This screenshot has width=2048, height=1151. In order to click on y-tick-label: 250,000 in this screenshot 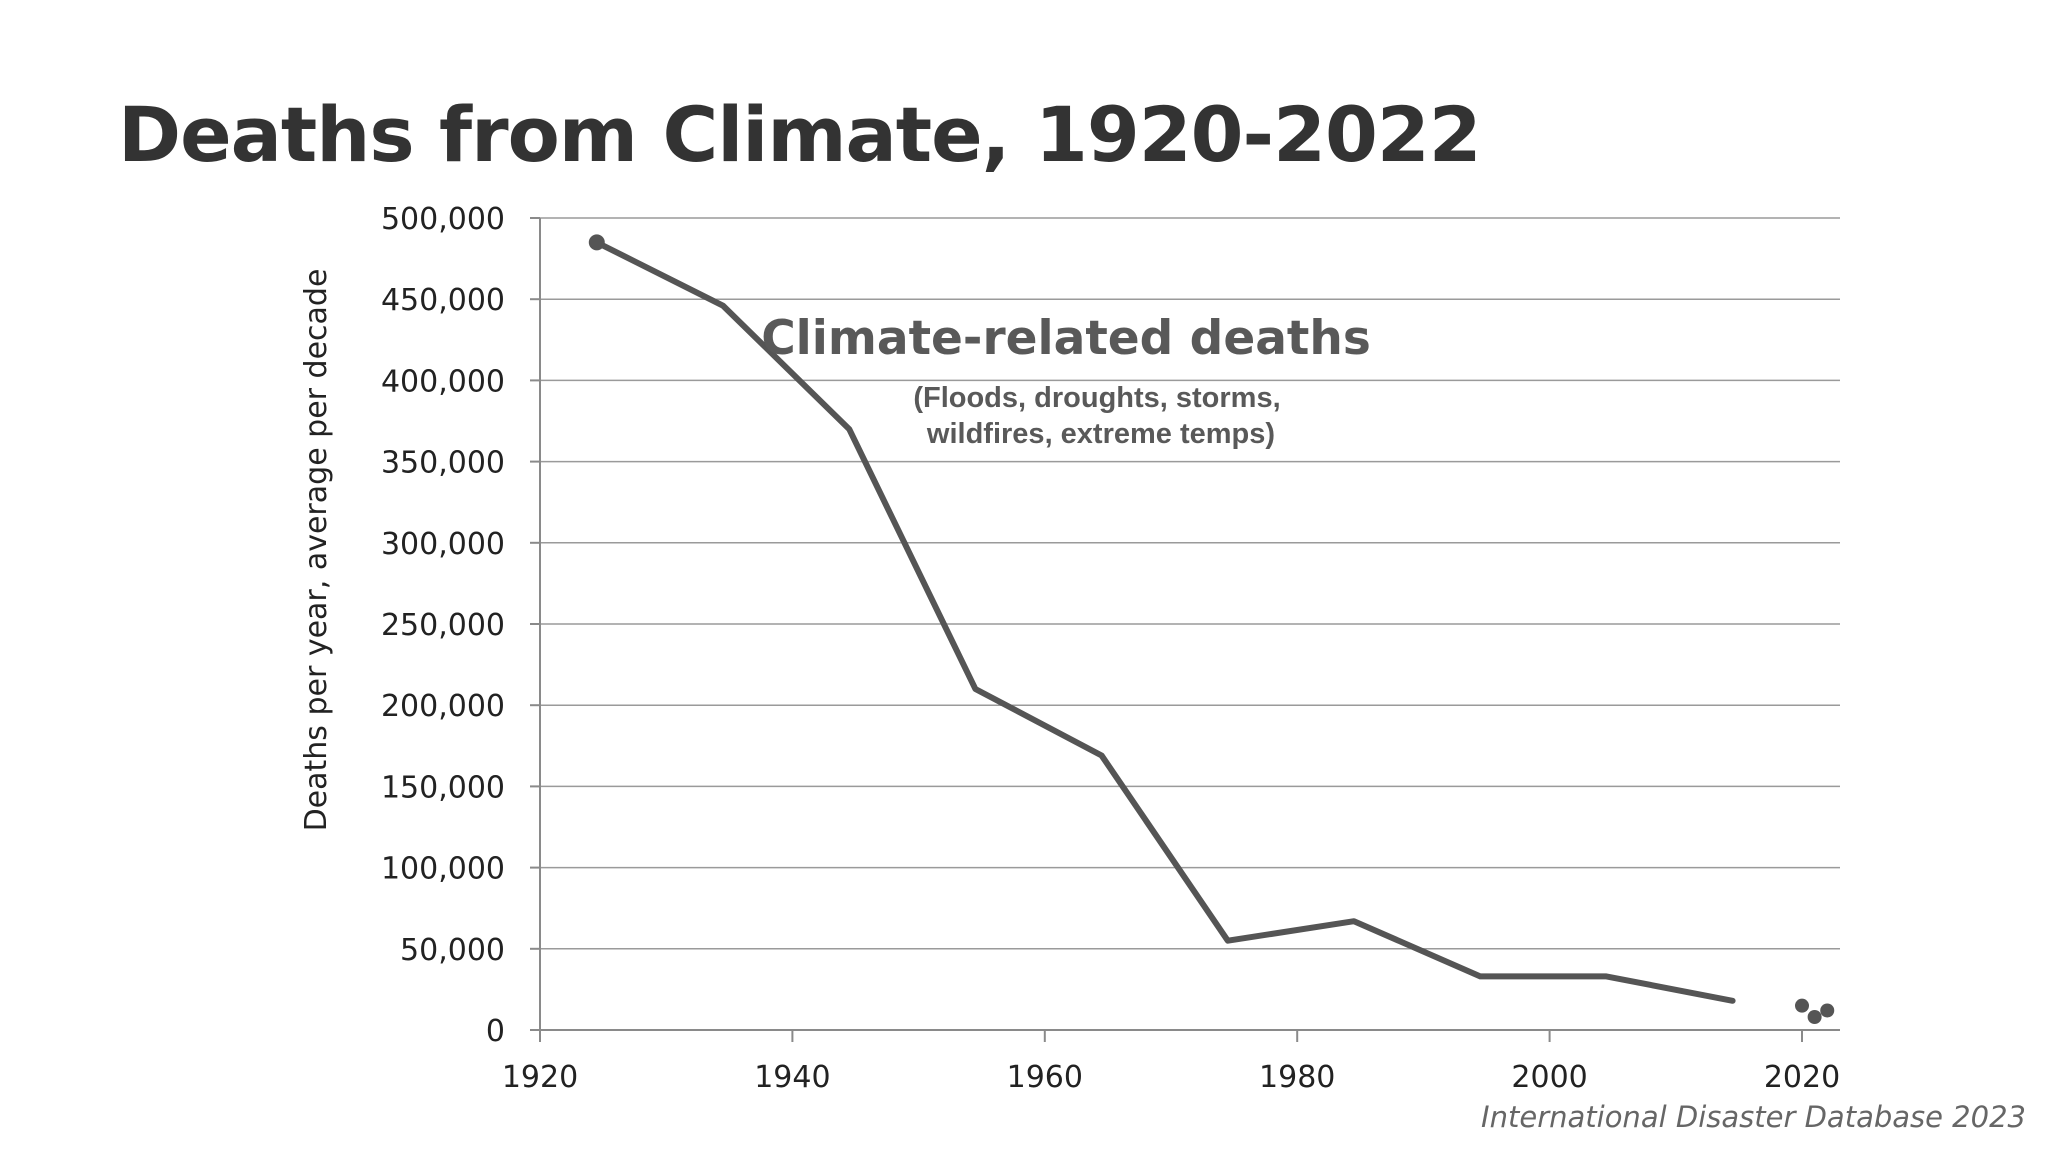, I will do `click(443, 625)`.